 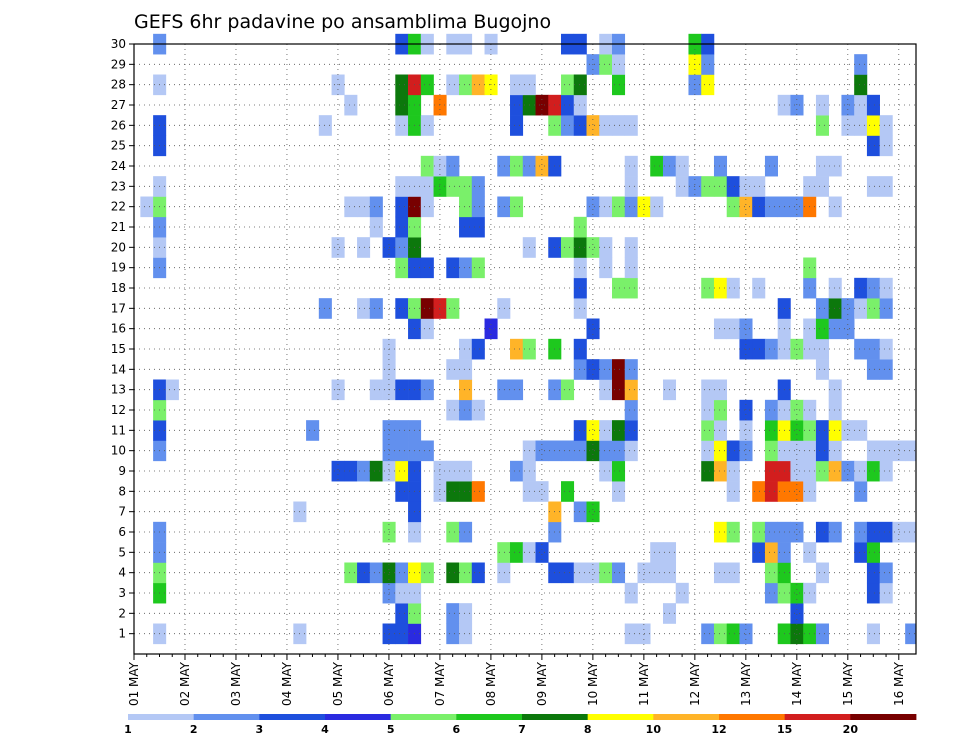 What do you see at coordinates (118, 247) in the screenshot?
I see `y-tick-label: 20` at bounding box center [118, 247].